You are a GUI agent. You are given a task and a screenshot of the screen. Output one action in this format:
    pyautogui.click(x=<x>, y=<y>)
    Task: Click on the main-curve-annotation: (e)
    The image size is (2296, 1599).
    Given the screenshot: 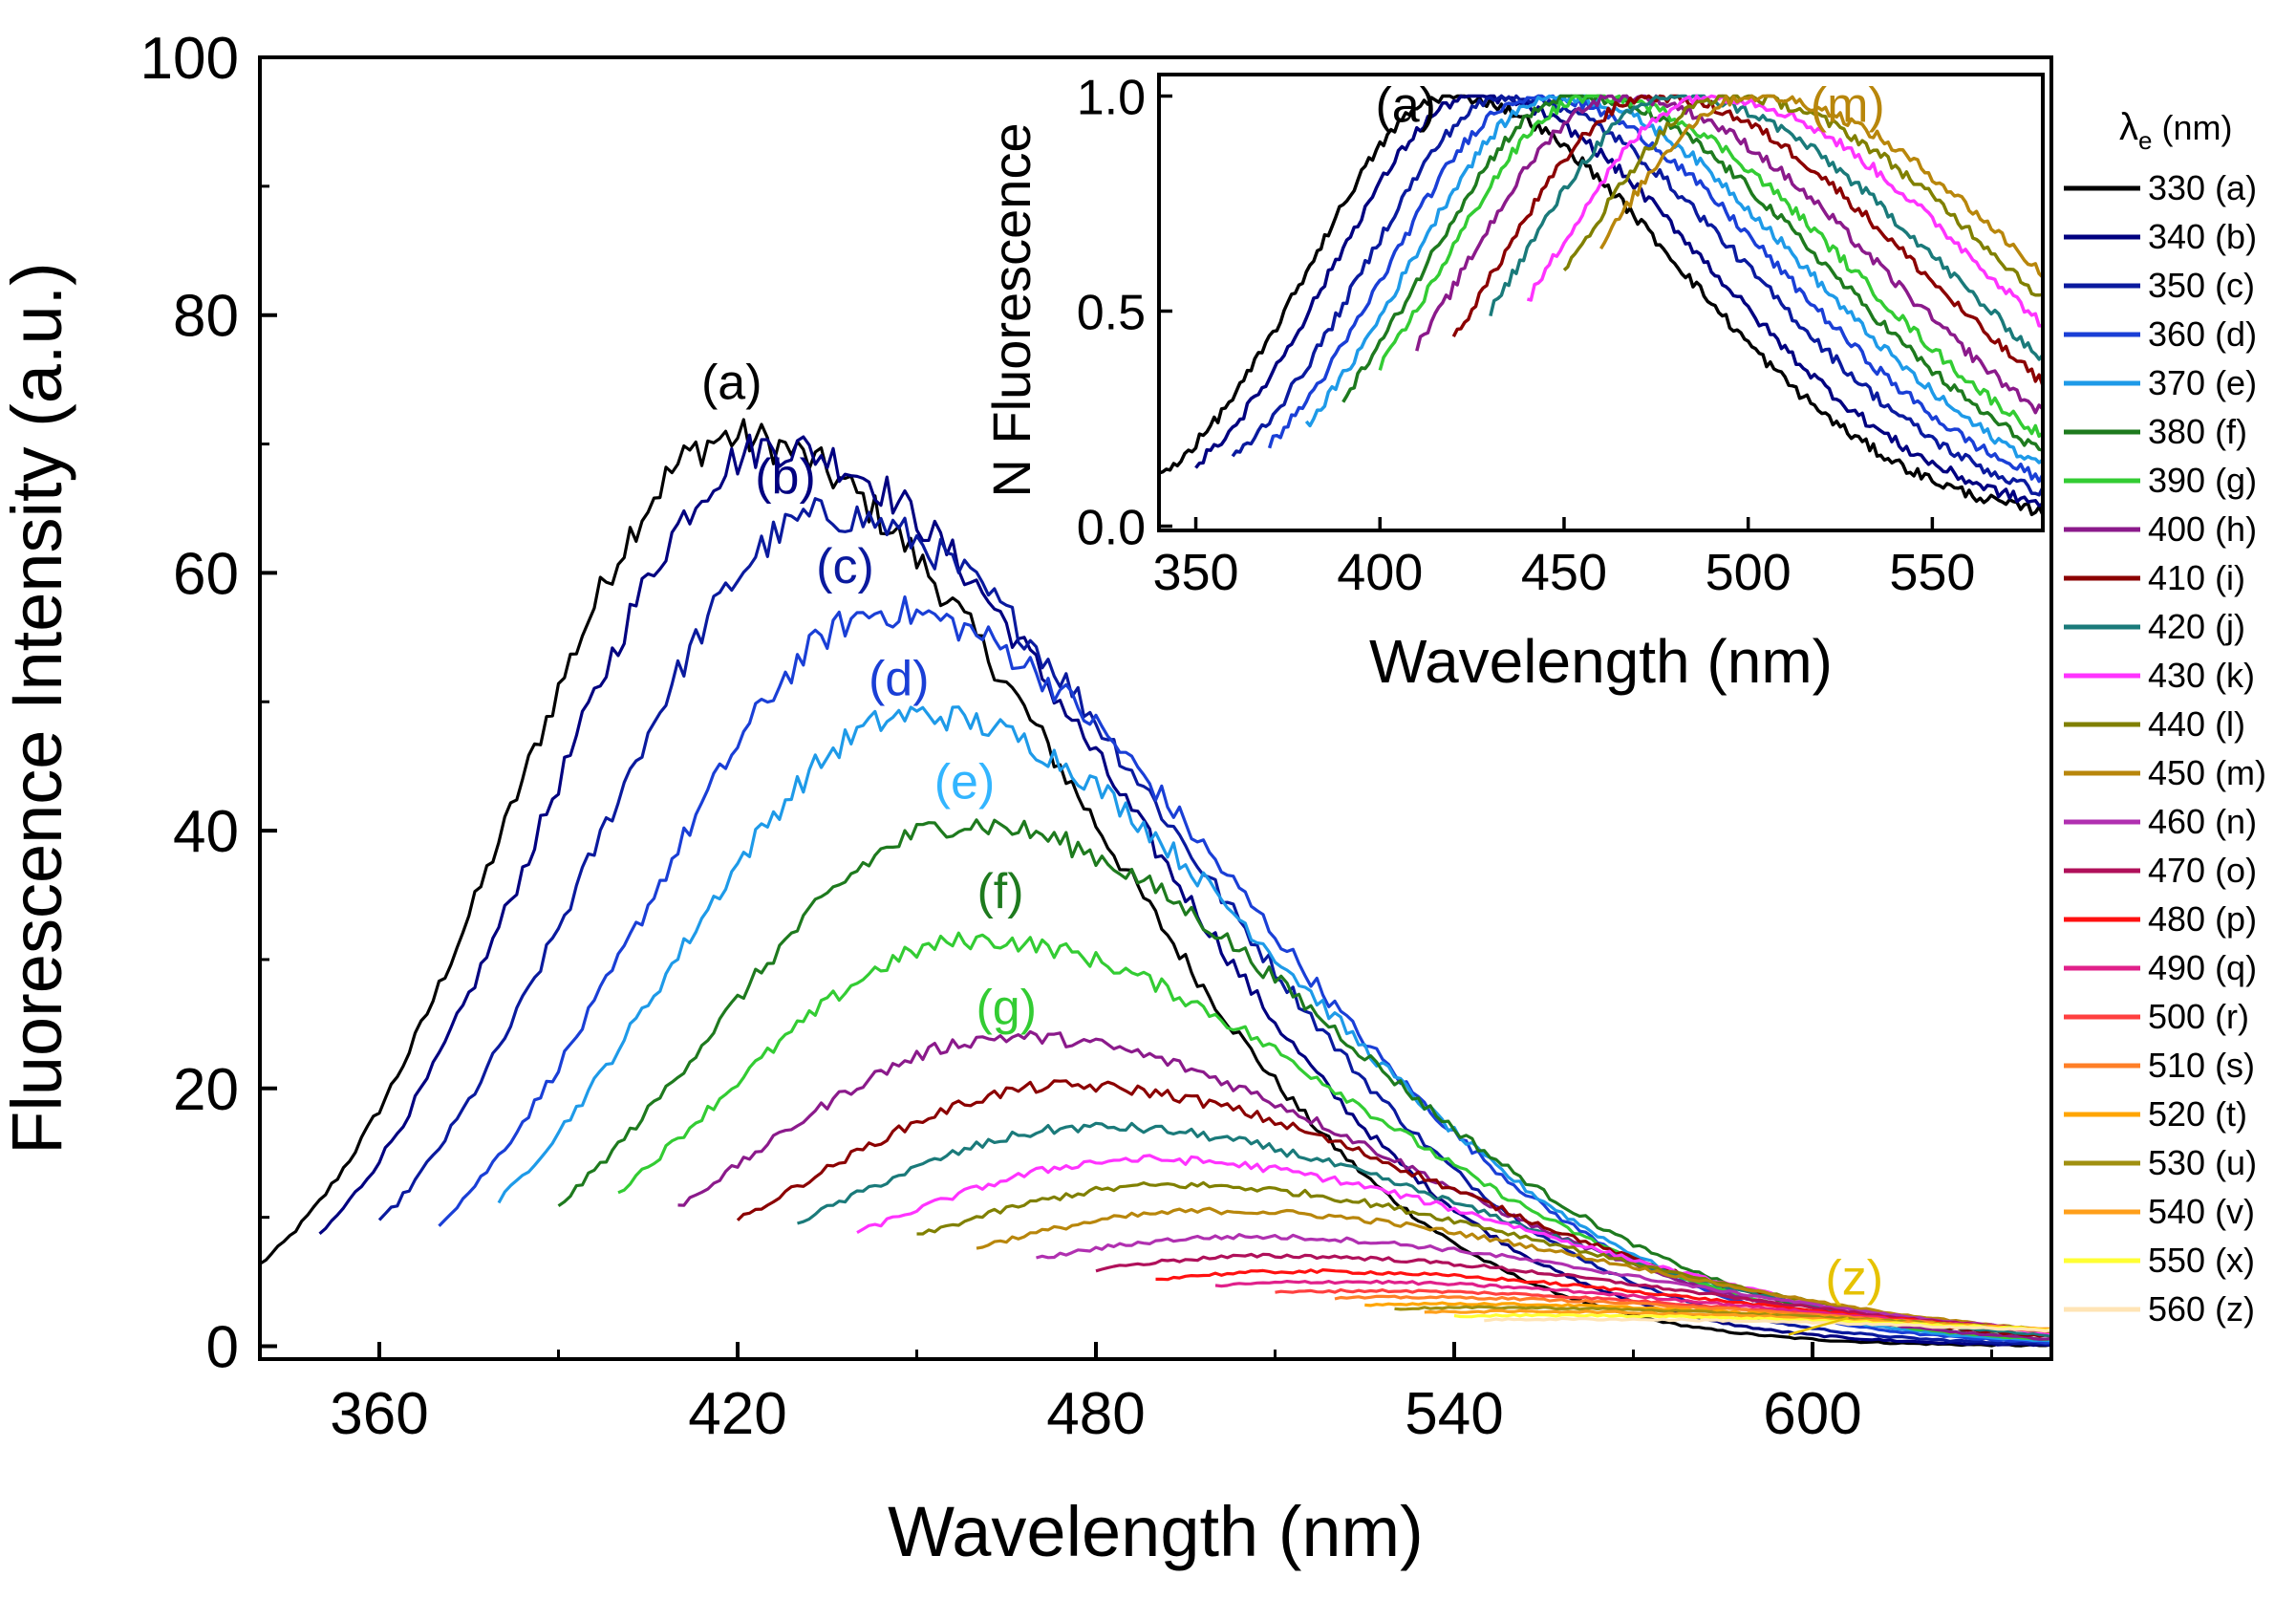 What is the action you would take?
    pyautogui.click(x=965, y=782)
    